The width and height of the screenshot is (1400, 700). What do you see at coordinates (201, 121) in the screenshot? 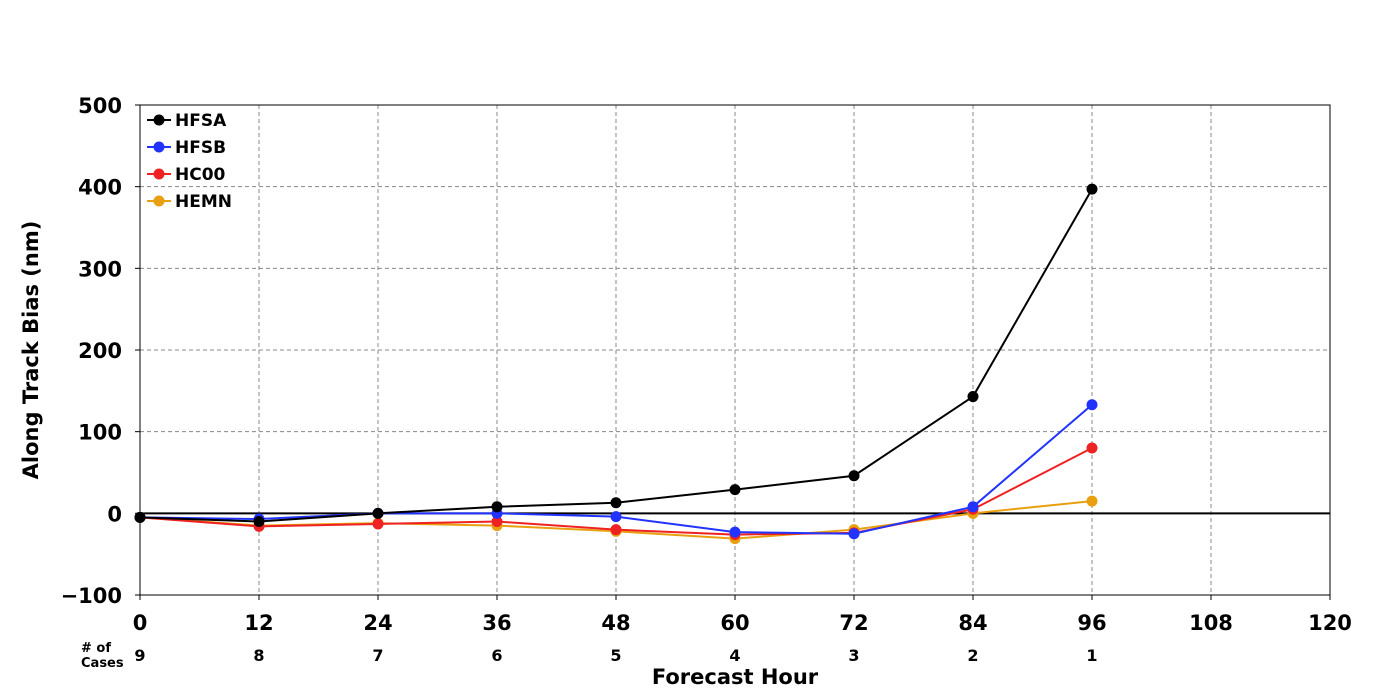
I see `legend-label: HFSA` at bounding box center [201, 121].